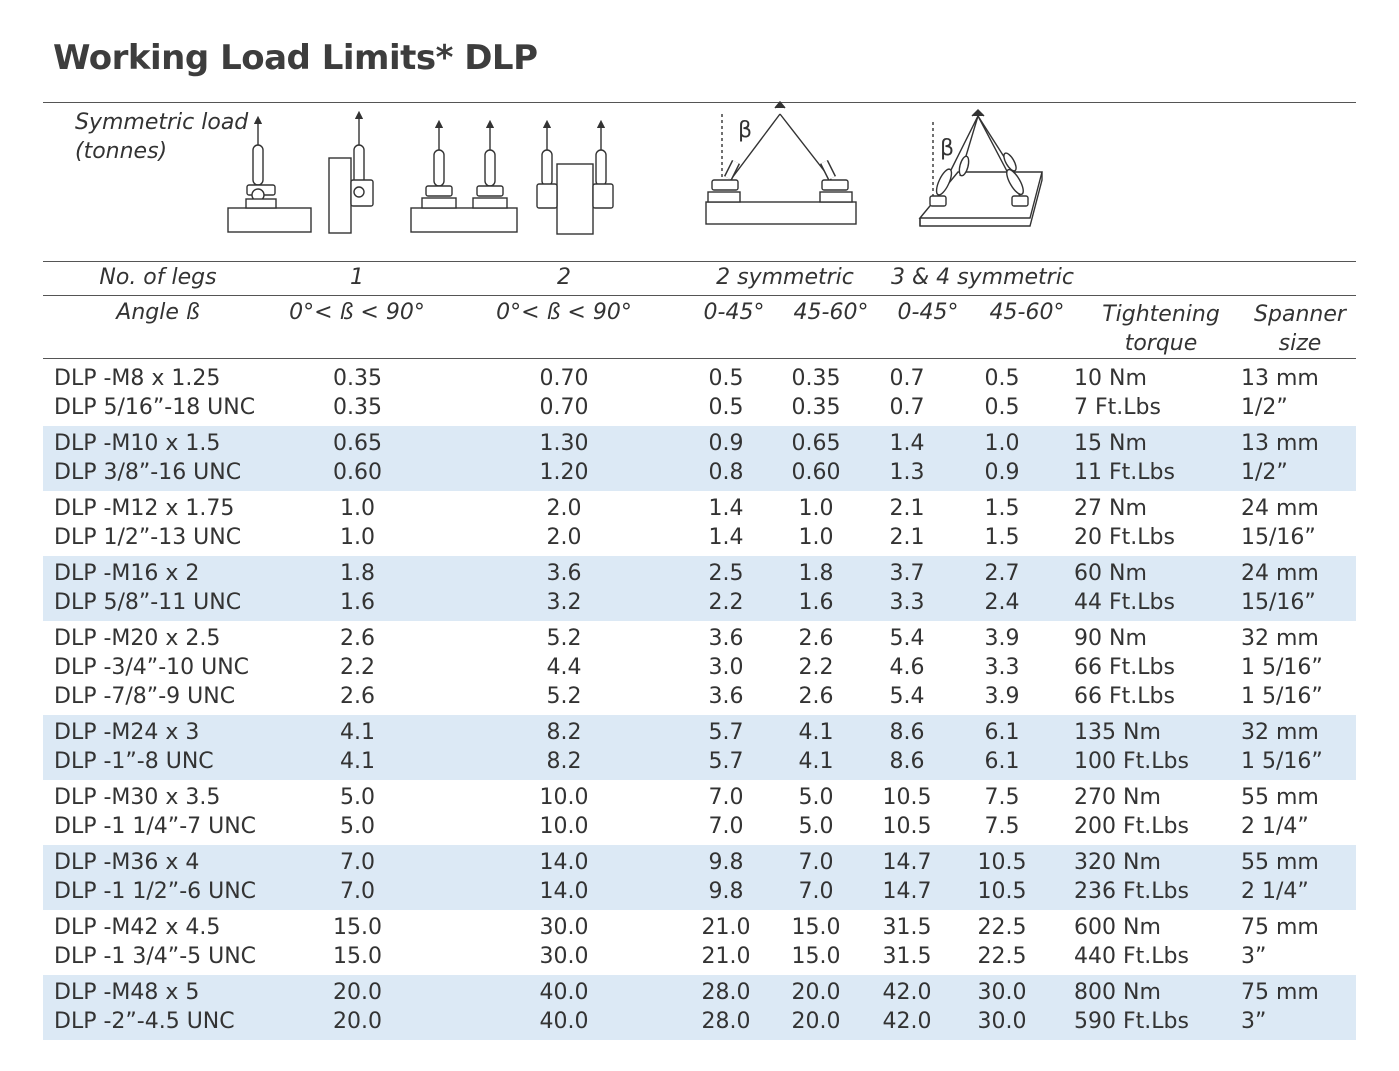 This screenshot has height=1071, width=1399. Describe the element at coordinates (127, 573) in the screenshot. I see `table-cell: DLP -M16 x 2` at that location.